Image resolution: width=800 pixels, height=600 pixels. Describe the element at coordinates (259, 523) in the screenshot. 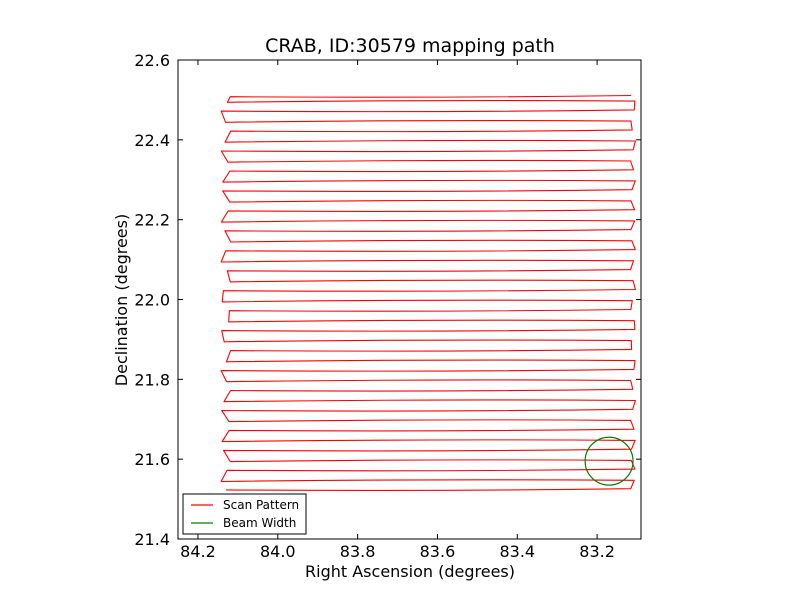

I see `legend-label-beam: Beam Width` at that location.